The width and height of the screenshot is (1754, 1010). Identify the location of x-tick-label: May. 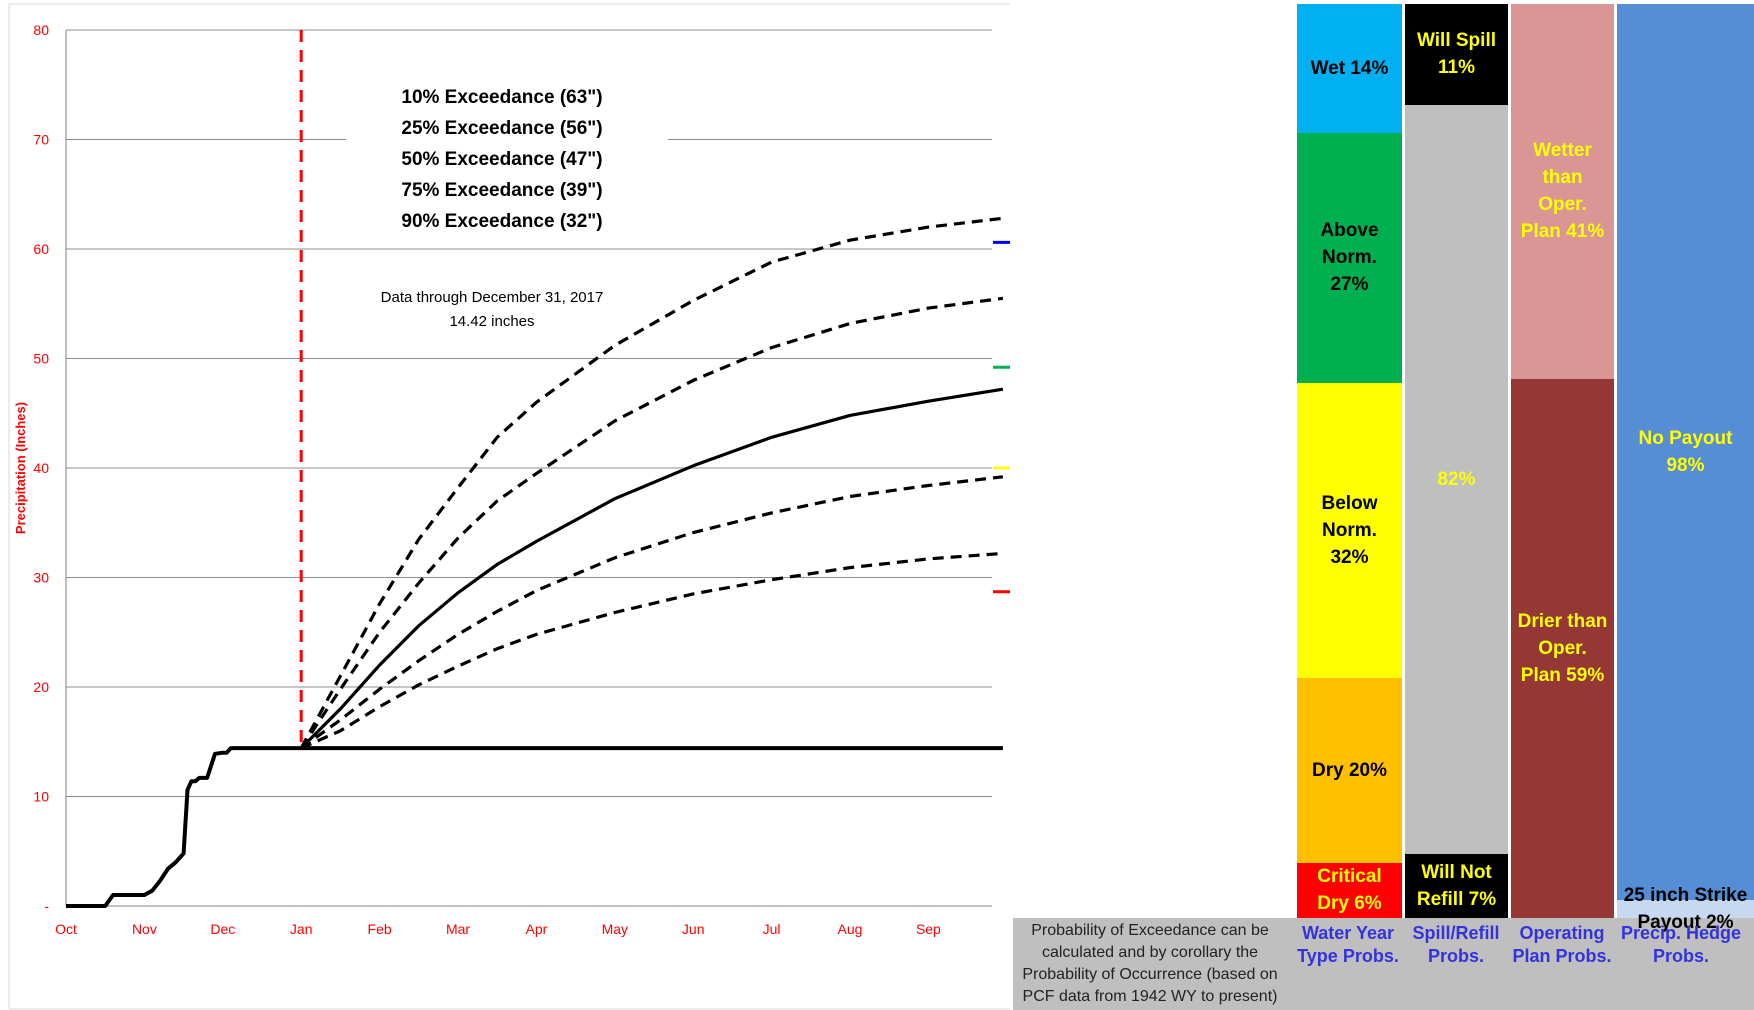
(615, 929).